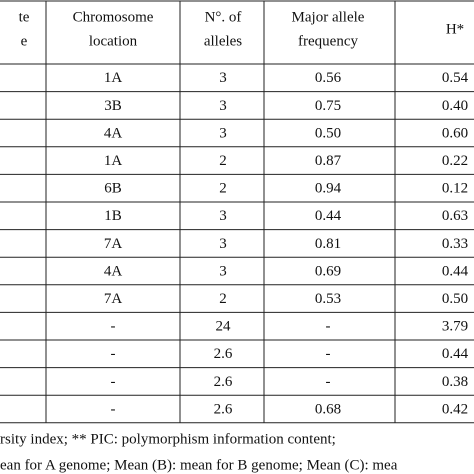 This screenshot has width=474, height=474. I want to click on table-cell: 0.60, so click(455, 133).